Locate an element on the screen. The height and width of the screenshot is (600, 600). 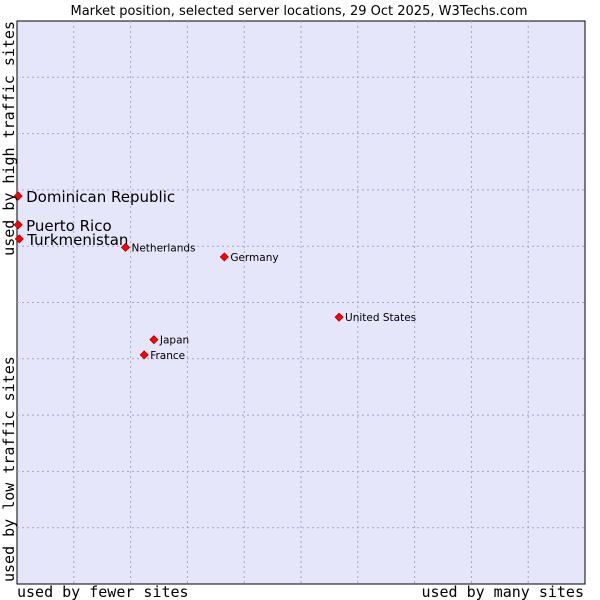
point-label: Puerto Rico is located at coordinates (69, 226).